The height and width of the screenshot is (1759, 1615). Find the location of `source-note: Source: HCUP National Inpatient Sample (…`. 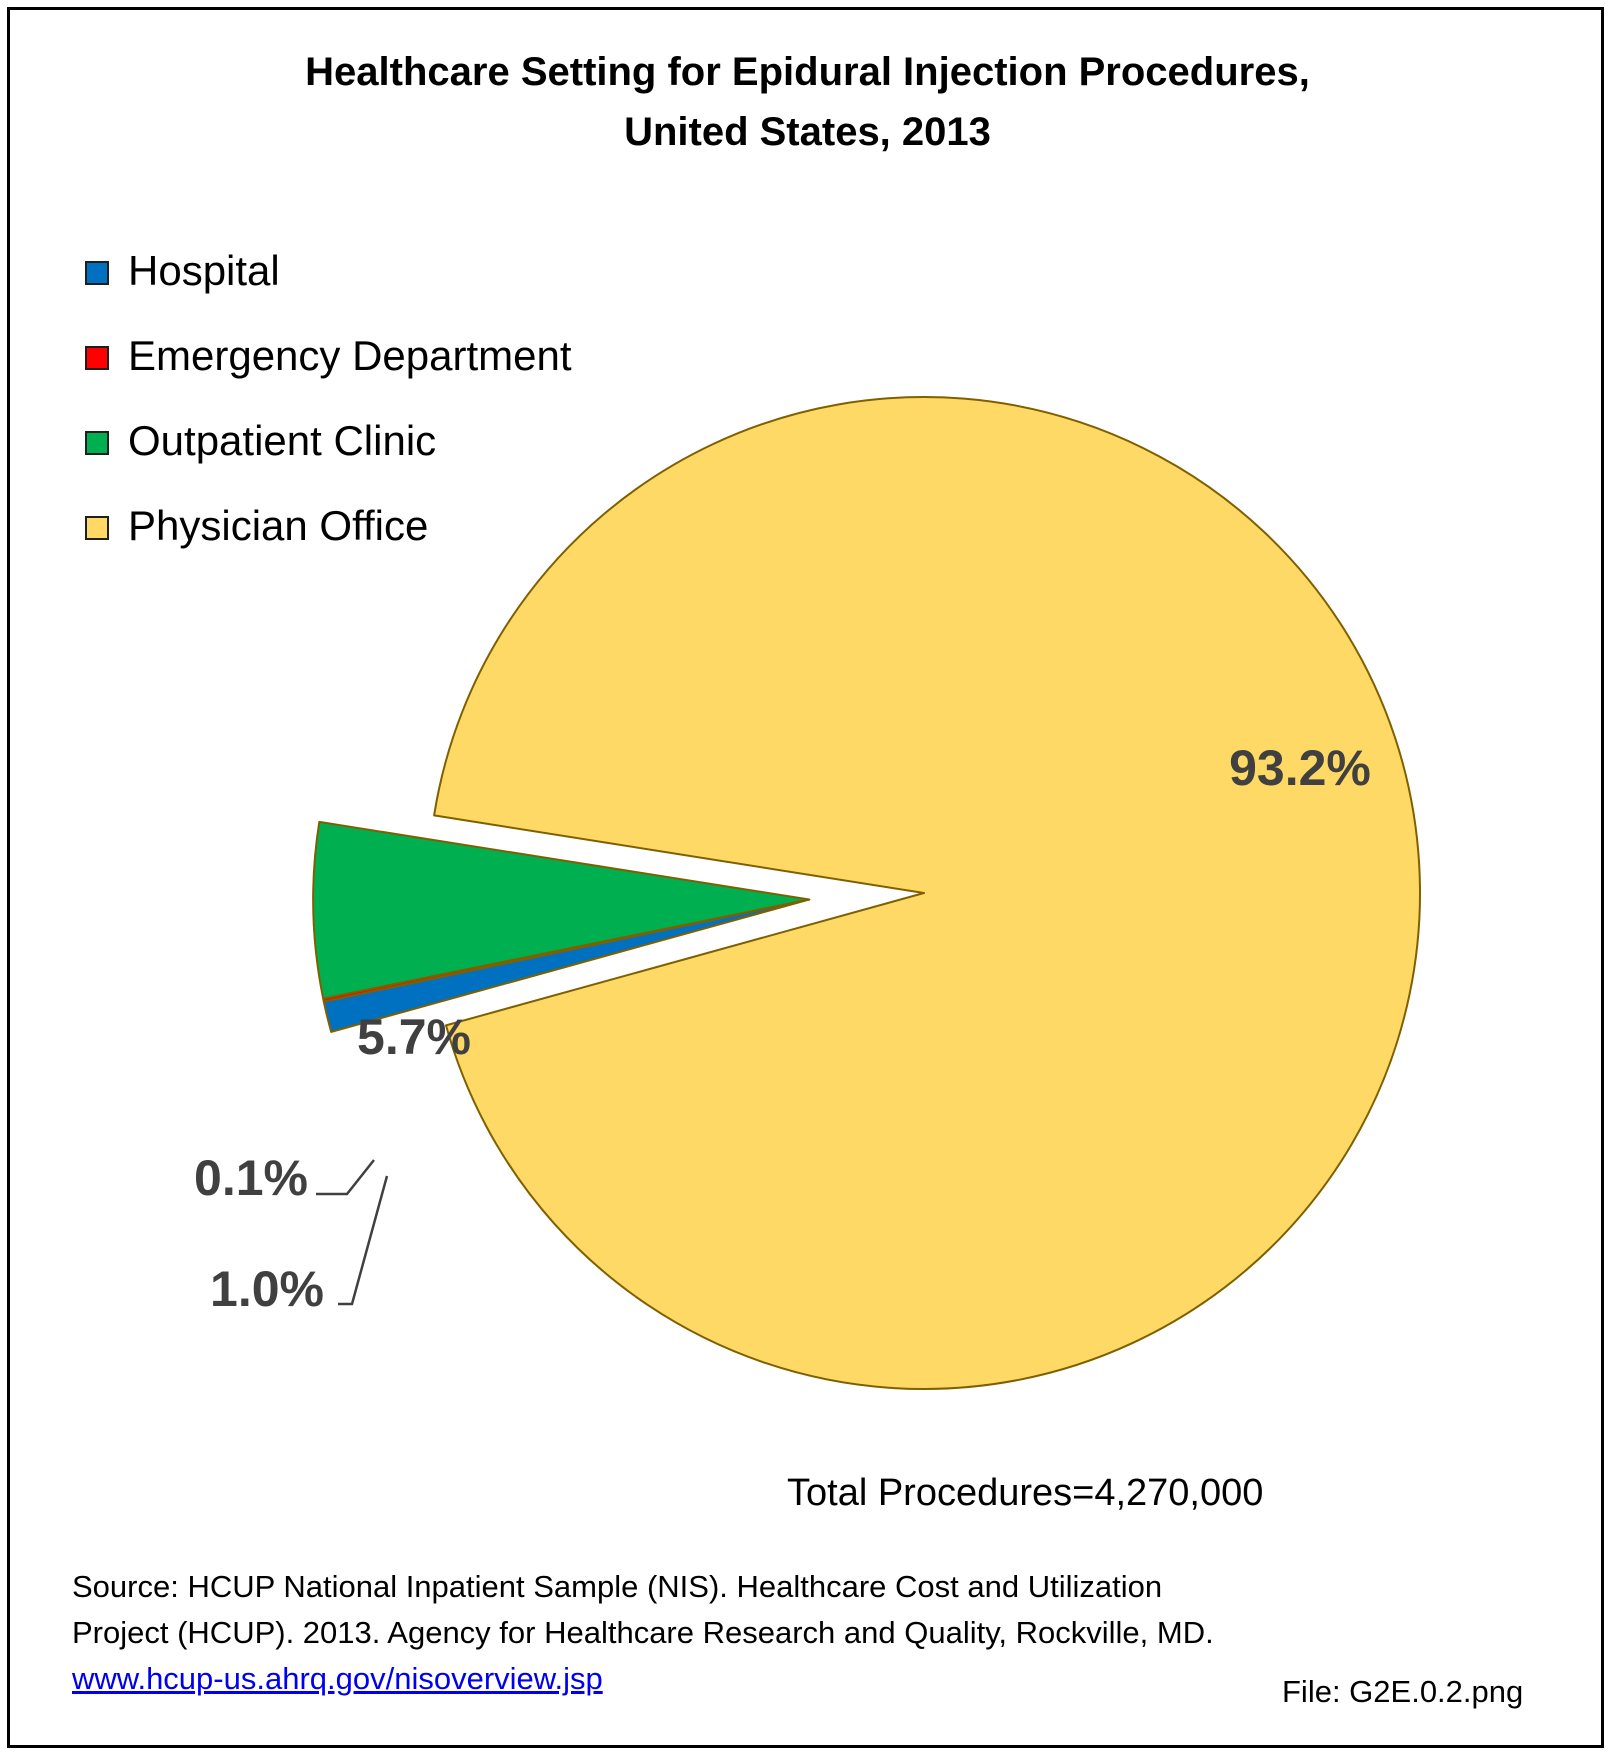

source-note: Source: HCUP National Inpatient Sample (… is located at coordinates (662, 1633).